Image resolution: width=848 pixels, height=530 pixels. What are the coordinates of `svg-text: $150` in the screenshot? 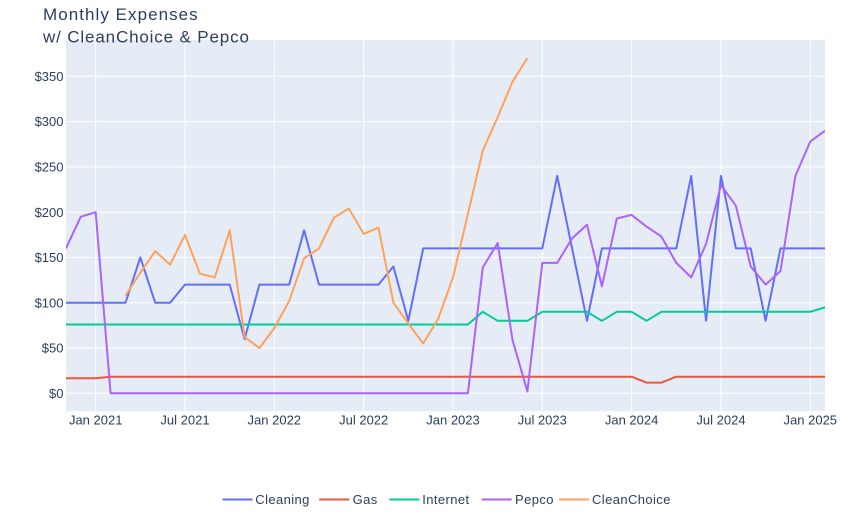 It's located at (49, 257).